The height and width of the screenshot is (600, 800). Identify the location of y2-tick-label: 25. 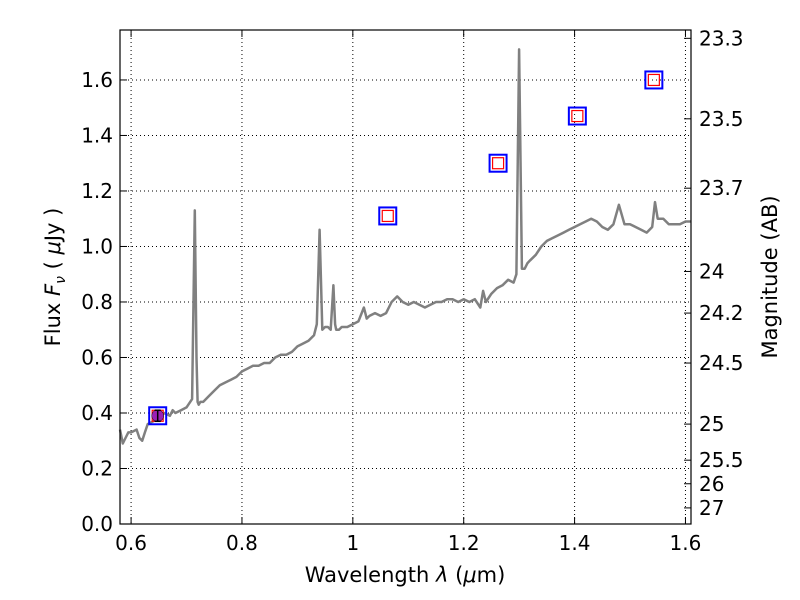
(711, 424).